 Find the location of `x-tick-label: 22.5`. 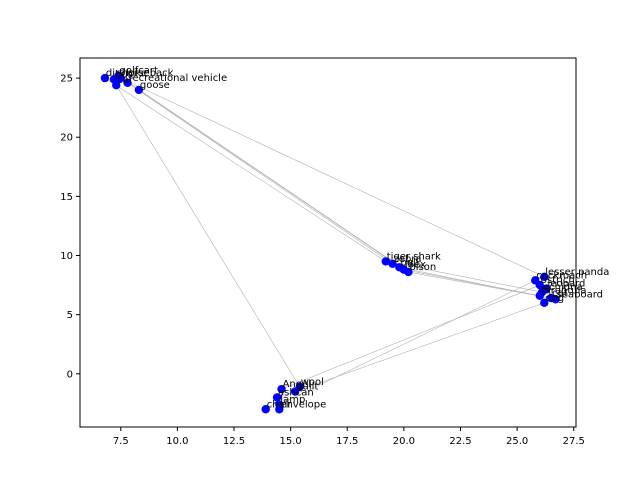

x-tick-label: 22.5 is located at coordinates (460, 441).